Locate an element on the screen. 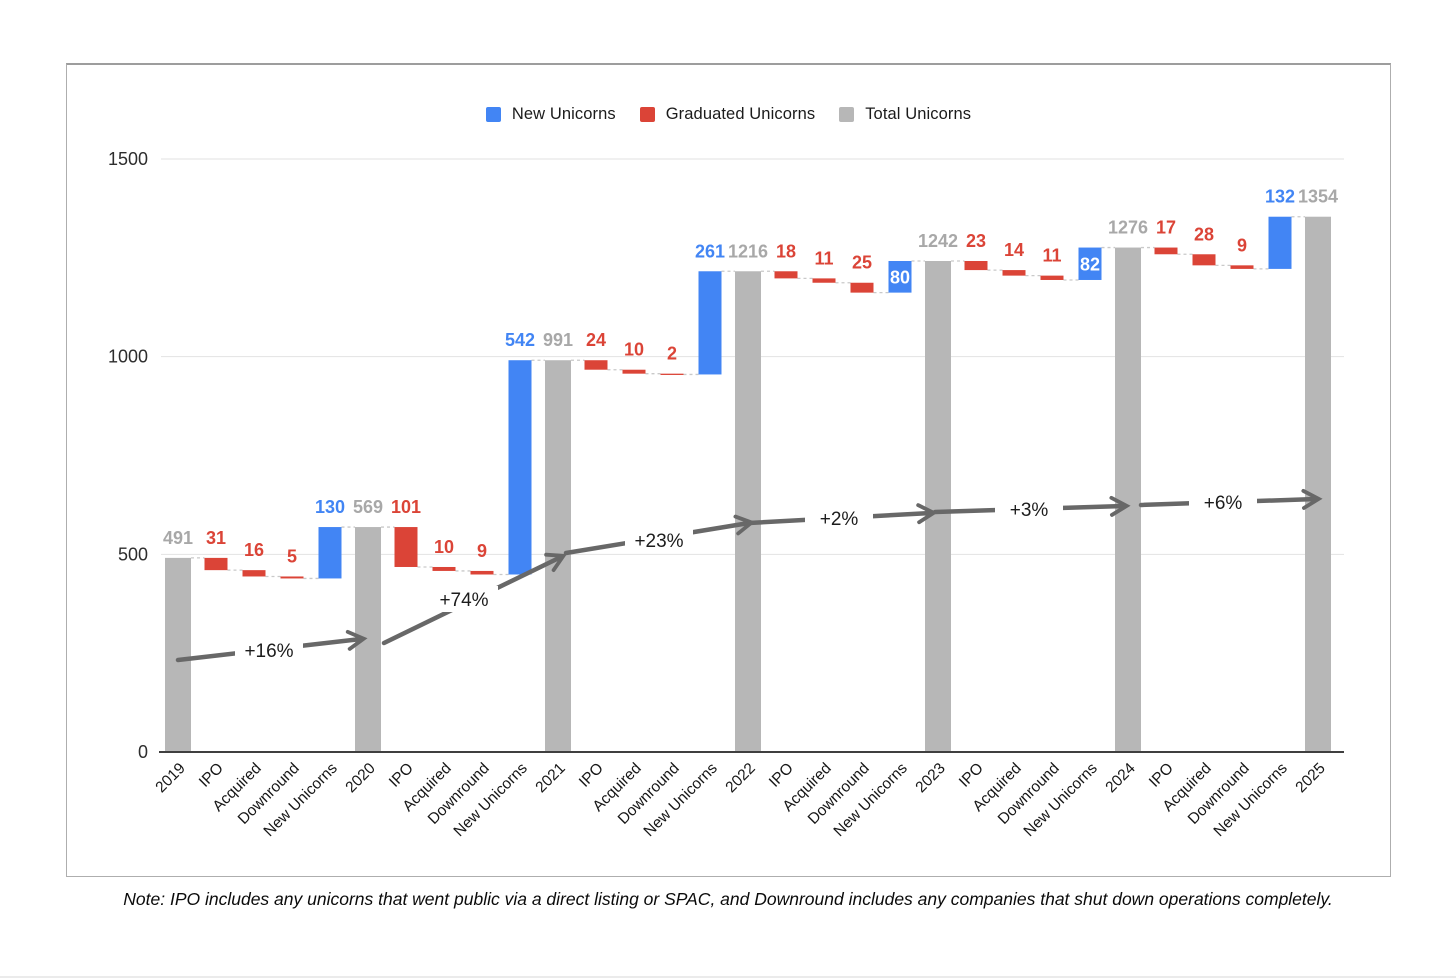 The height and width of the screenshot is (980, 1456). bar-acquired-2023 is located at coordinates (824, 280).